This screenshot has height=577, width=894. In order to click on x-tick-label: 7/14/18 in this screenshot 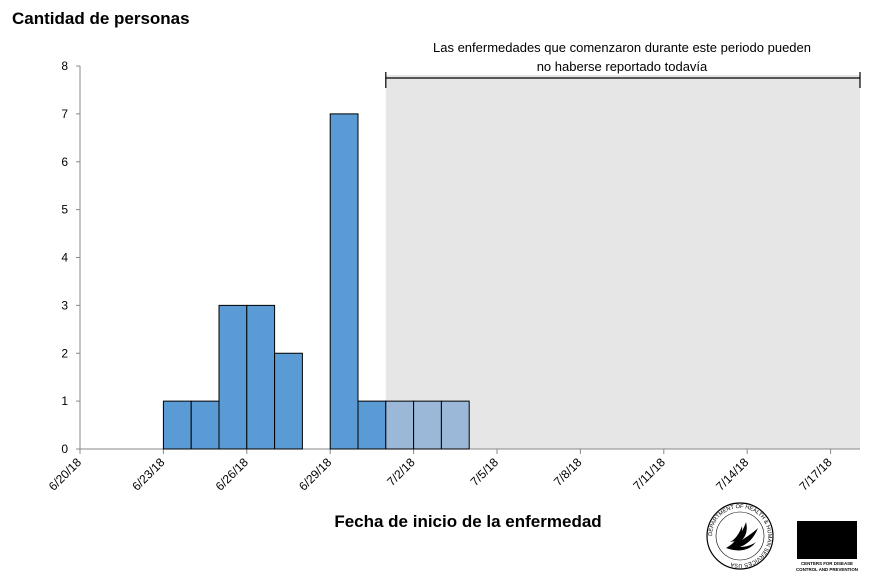, I will do `click(732, 474)`.